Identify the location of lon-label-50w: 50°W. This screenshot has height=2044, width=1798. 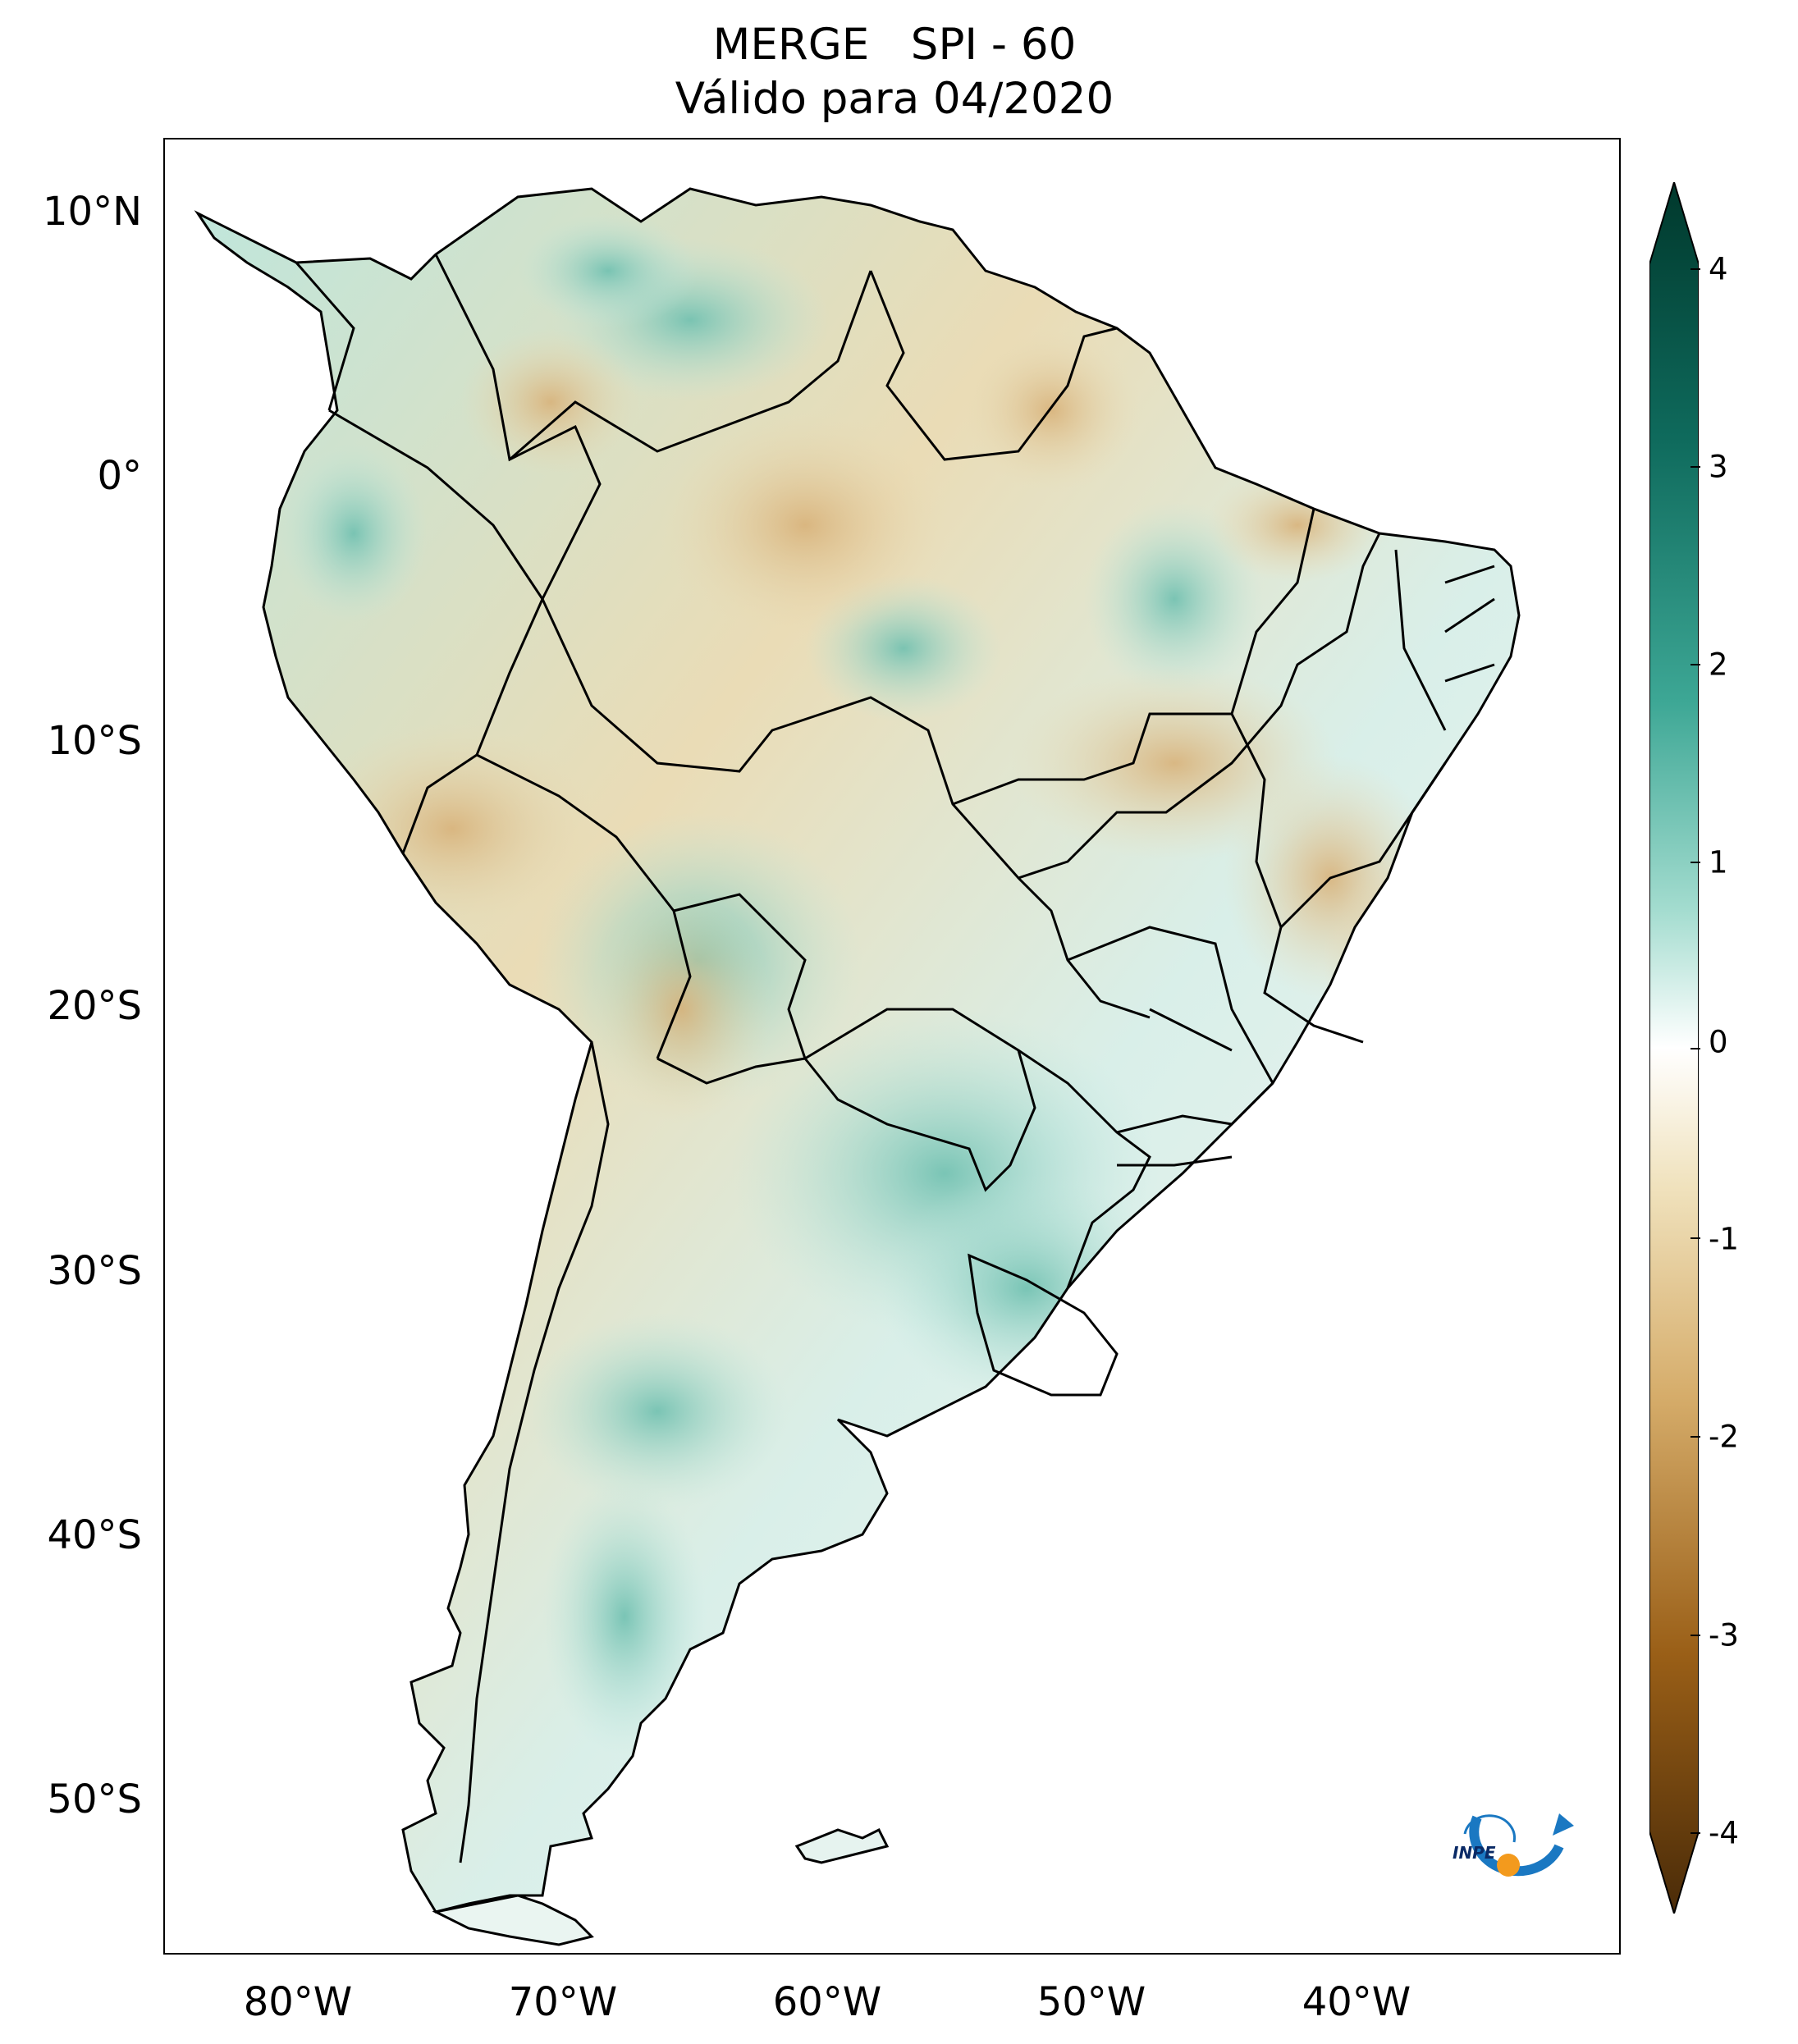
(1091, 2002).